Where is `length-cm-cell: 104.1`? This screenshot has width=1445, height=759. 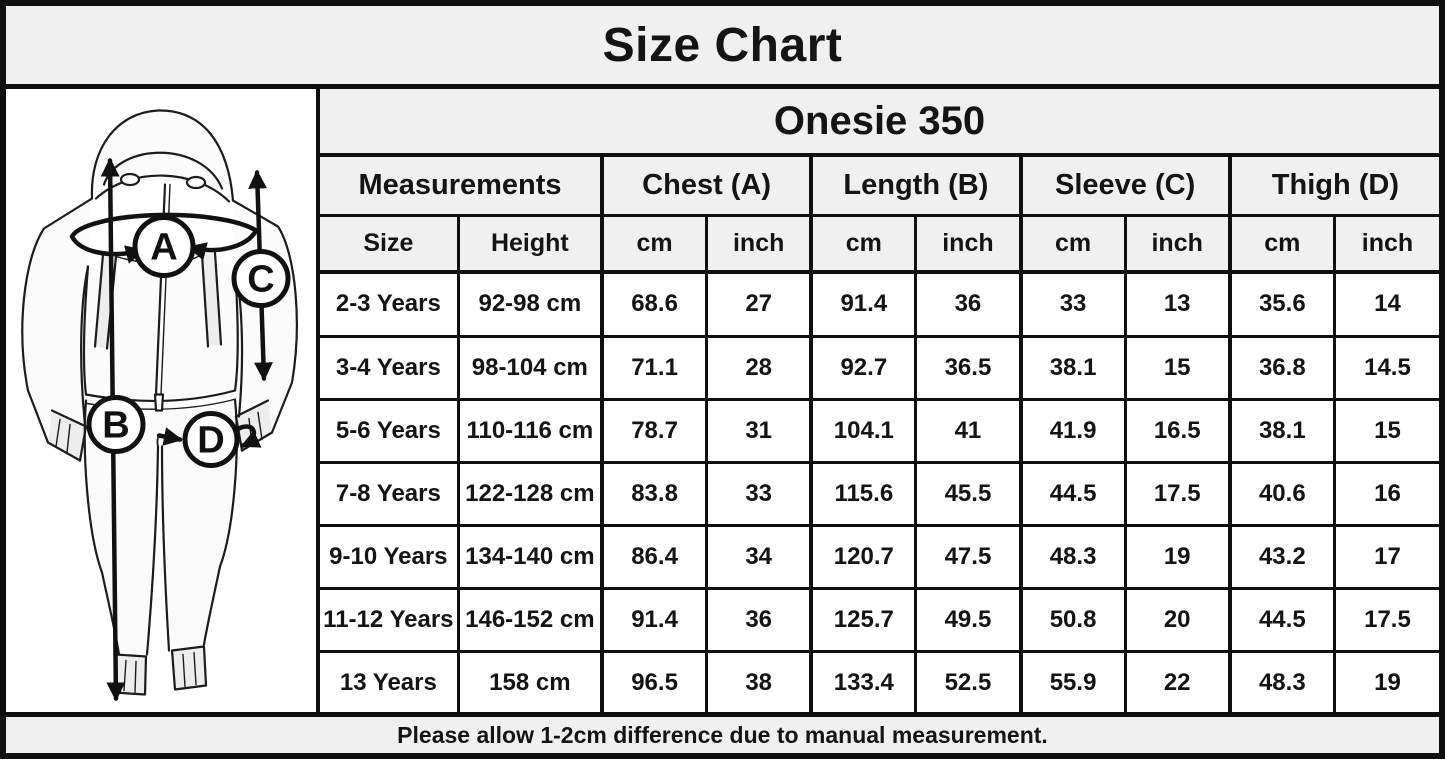 length-cm-cell: 104.1 is located at coordinates (863, 430).